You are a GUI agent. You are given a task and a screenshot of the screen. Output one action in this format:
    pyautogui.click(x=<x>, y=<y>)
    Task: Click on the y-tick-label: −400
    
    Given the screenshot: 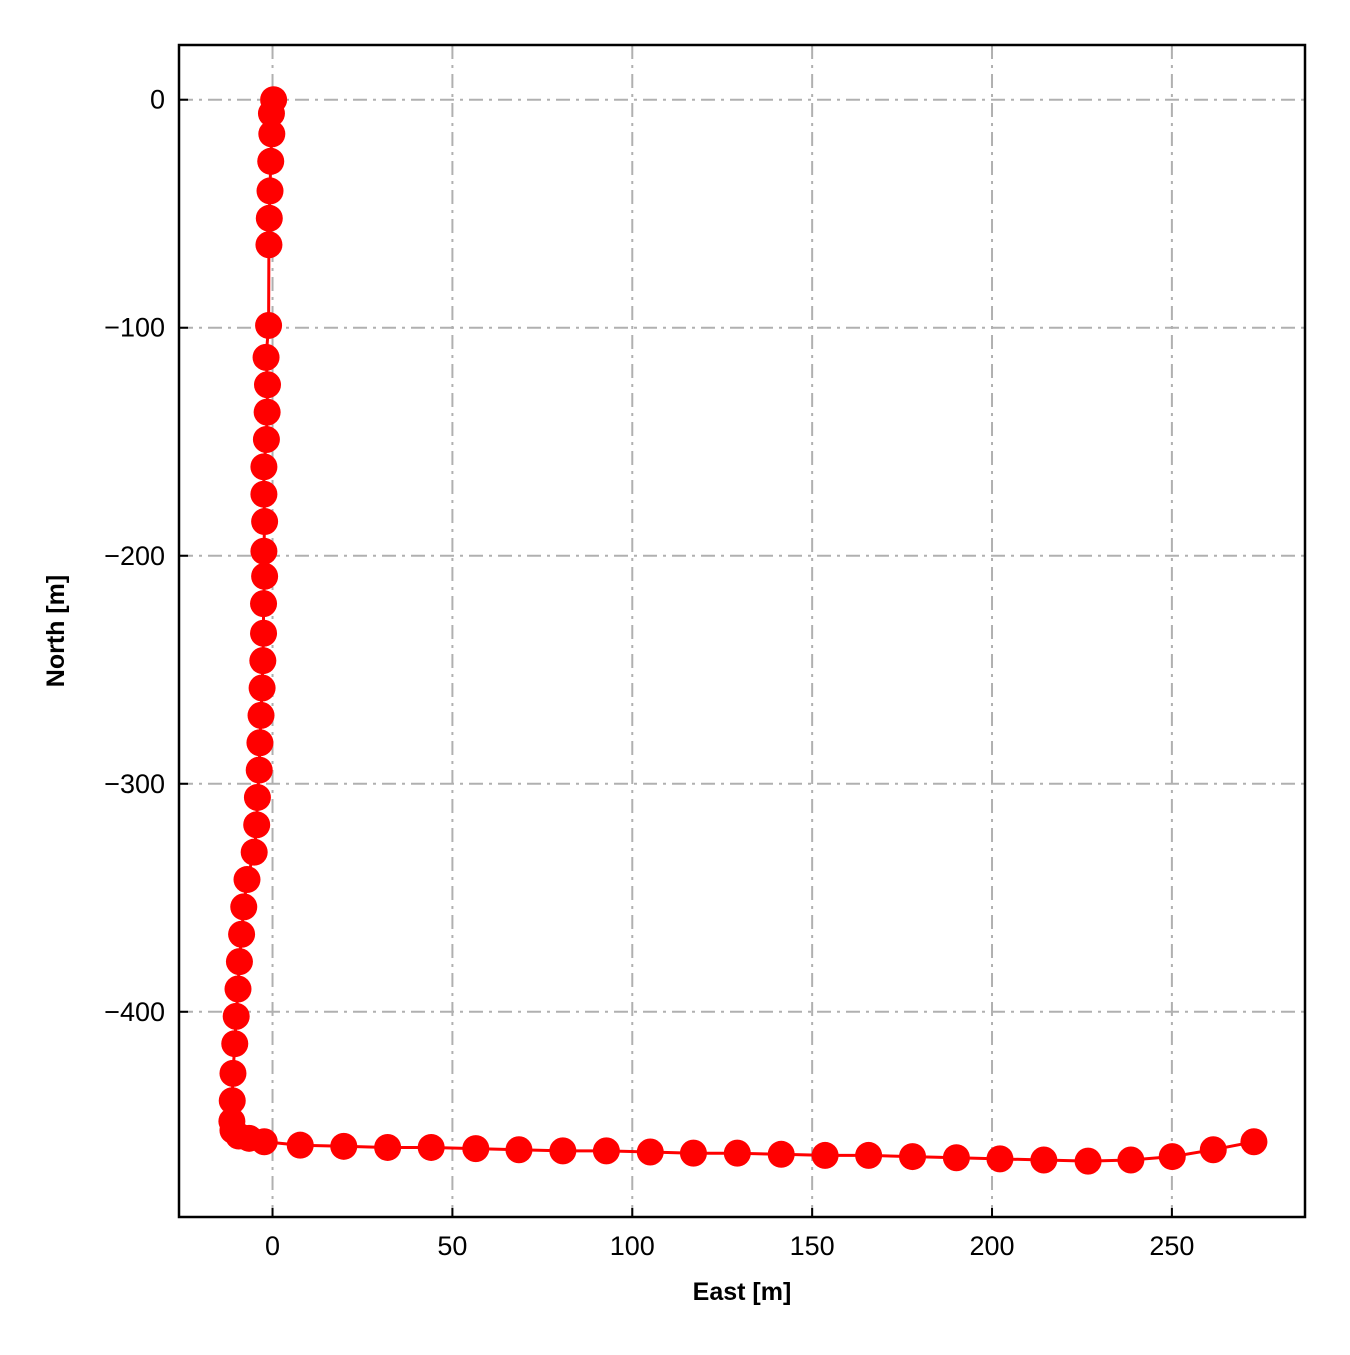 What is the action you would take?
    pyautogui.click(x=134, y=1012)
    